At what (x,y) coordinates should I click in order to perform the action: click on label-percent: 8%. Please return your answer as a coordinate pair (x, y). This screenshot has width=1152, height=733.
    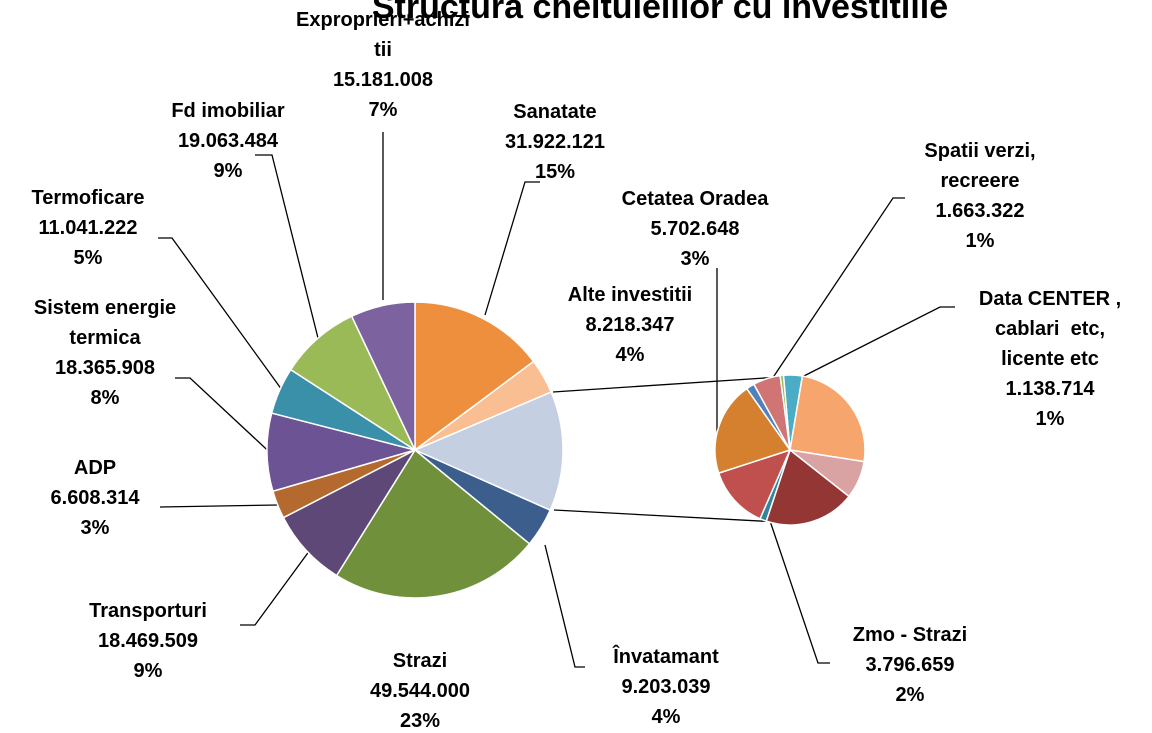
    Looking at the image, I should click on (105, 398).